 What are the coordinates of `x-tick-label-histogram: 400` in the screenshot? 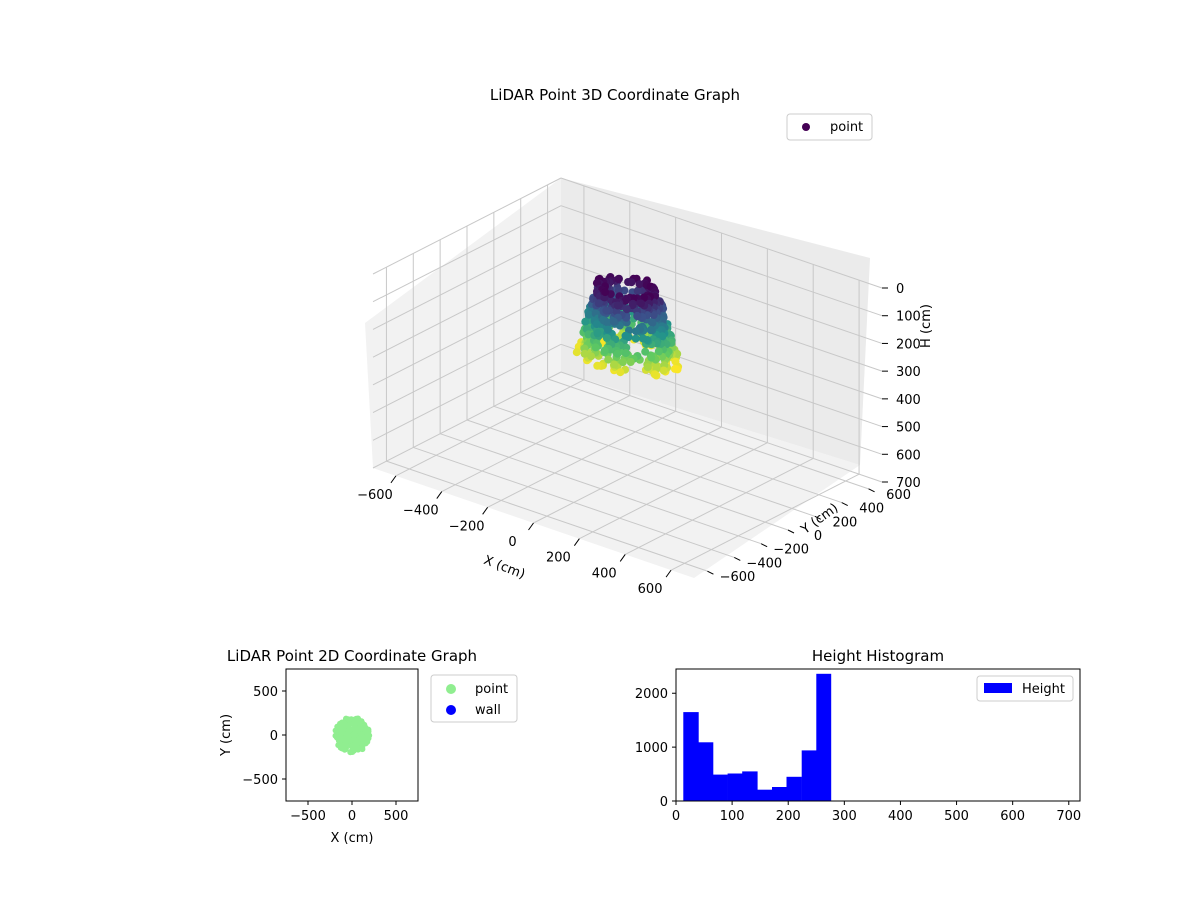 It's located at (900, 816).